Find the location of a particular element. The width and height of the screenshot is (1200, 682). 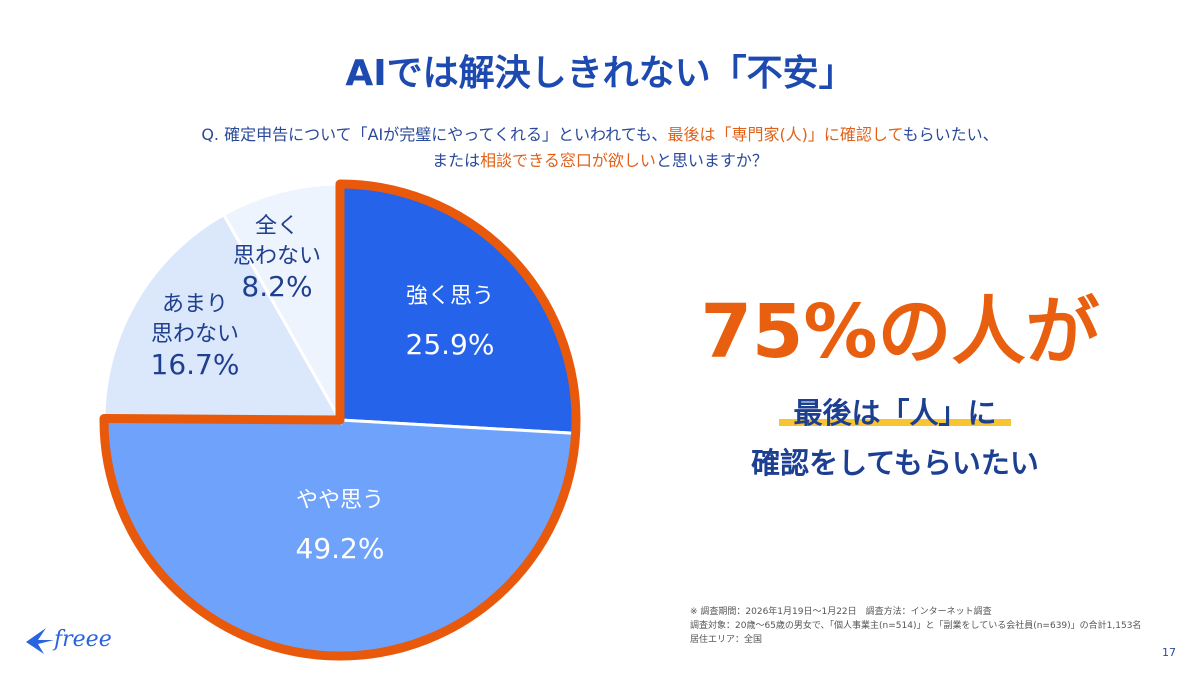

slice-label-text: やや思う is located at coordinates (339, 500).